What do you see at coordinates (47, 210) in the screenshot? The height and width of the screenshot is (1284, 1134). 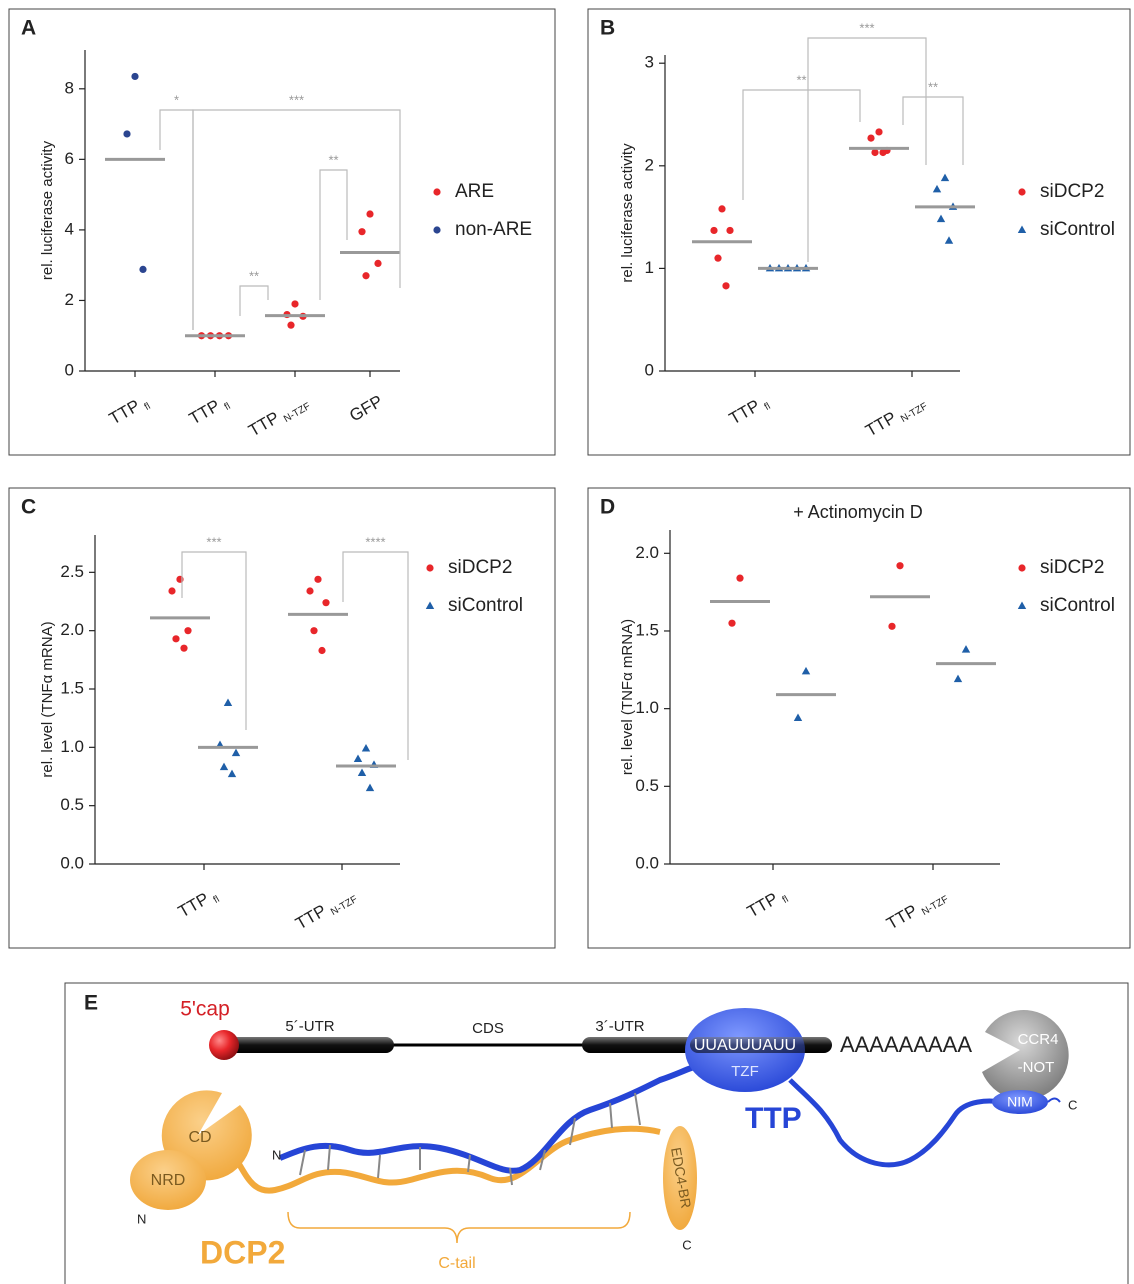 I see `y-axis-label: rel. luciferase activity` at bounding box center [47, 210].